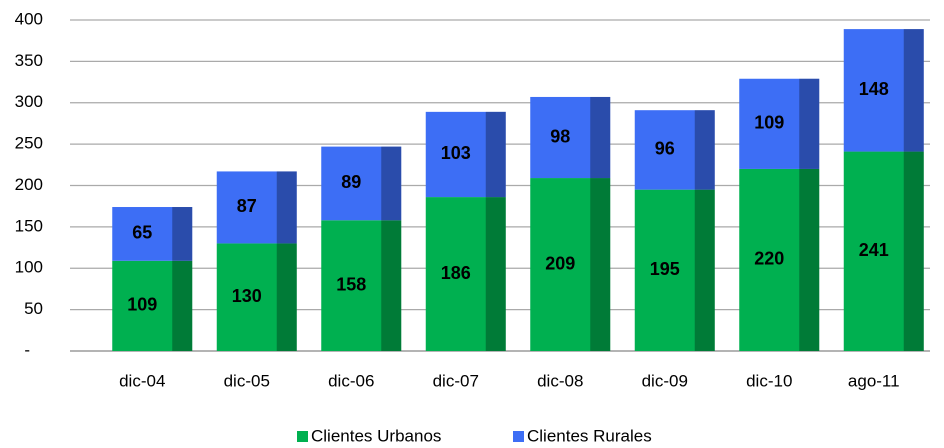 The width and height of the screenshot is (944, 448). What do you see at coordinates (769, 259) in the screenshot?
I see `value-label: 220` at bounding box center [769, 259].